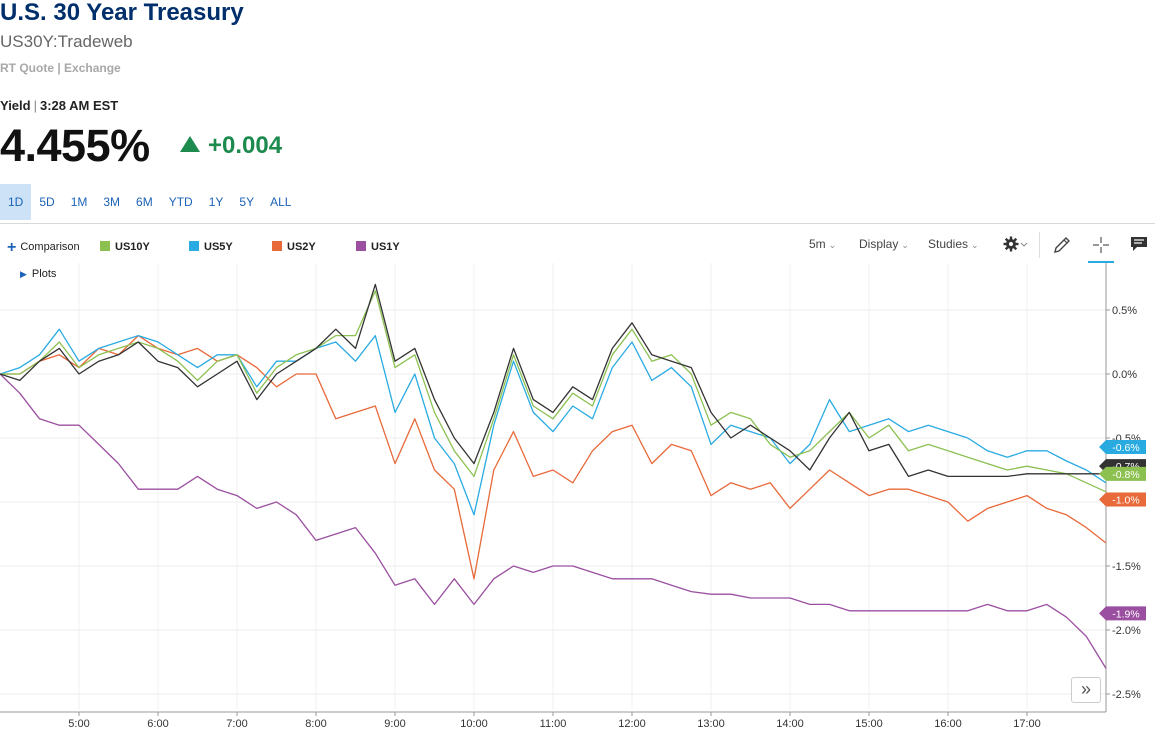 The height and width of the screenshot is (739, 1155). Describe the element at coordinates (190, 144) in the screenshot. I see `up-arrow-icon` at that location.